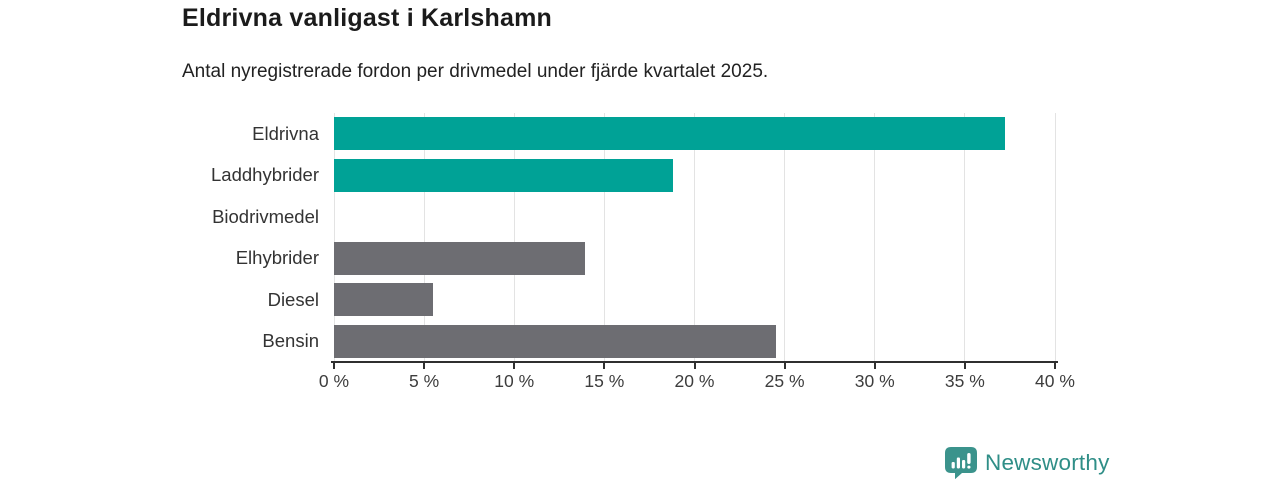 This screenshot has width=1280, height=480. What do you see at coordinates (961, 463) in the screenshot?
I see `newsworthy-icon` at bounding box center [961, 463].